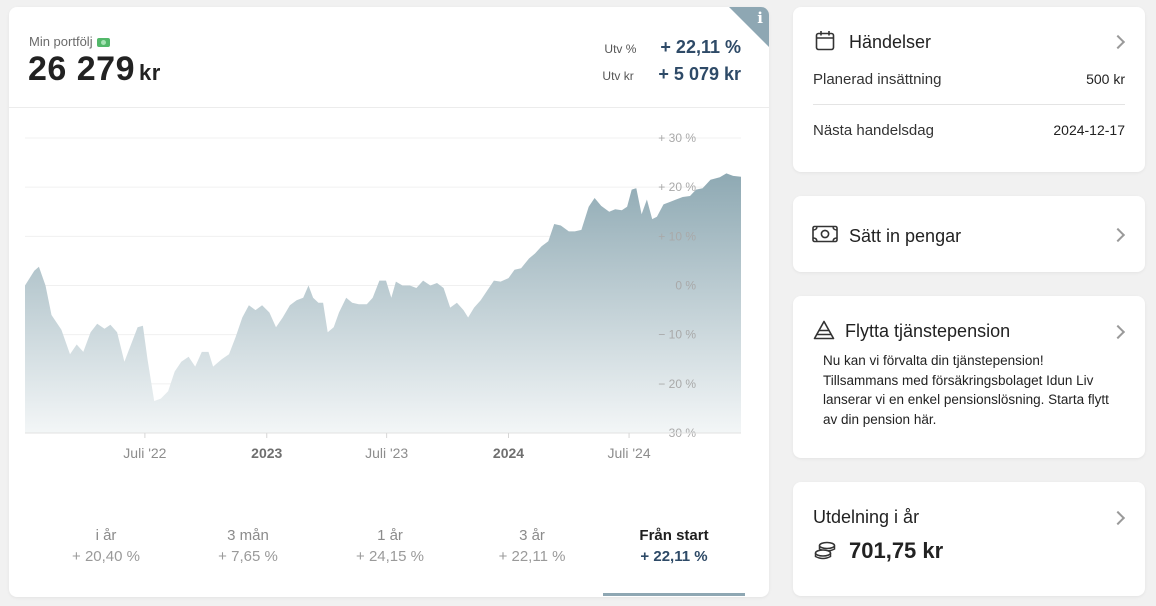 The image size is (1156, 606). I want to click on period-3-ar: 3 år + 22,11 %, so click(532, 557).